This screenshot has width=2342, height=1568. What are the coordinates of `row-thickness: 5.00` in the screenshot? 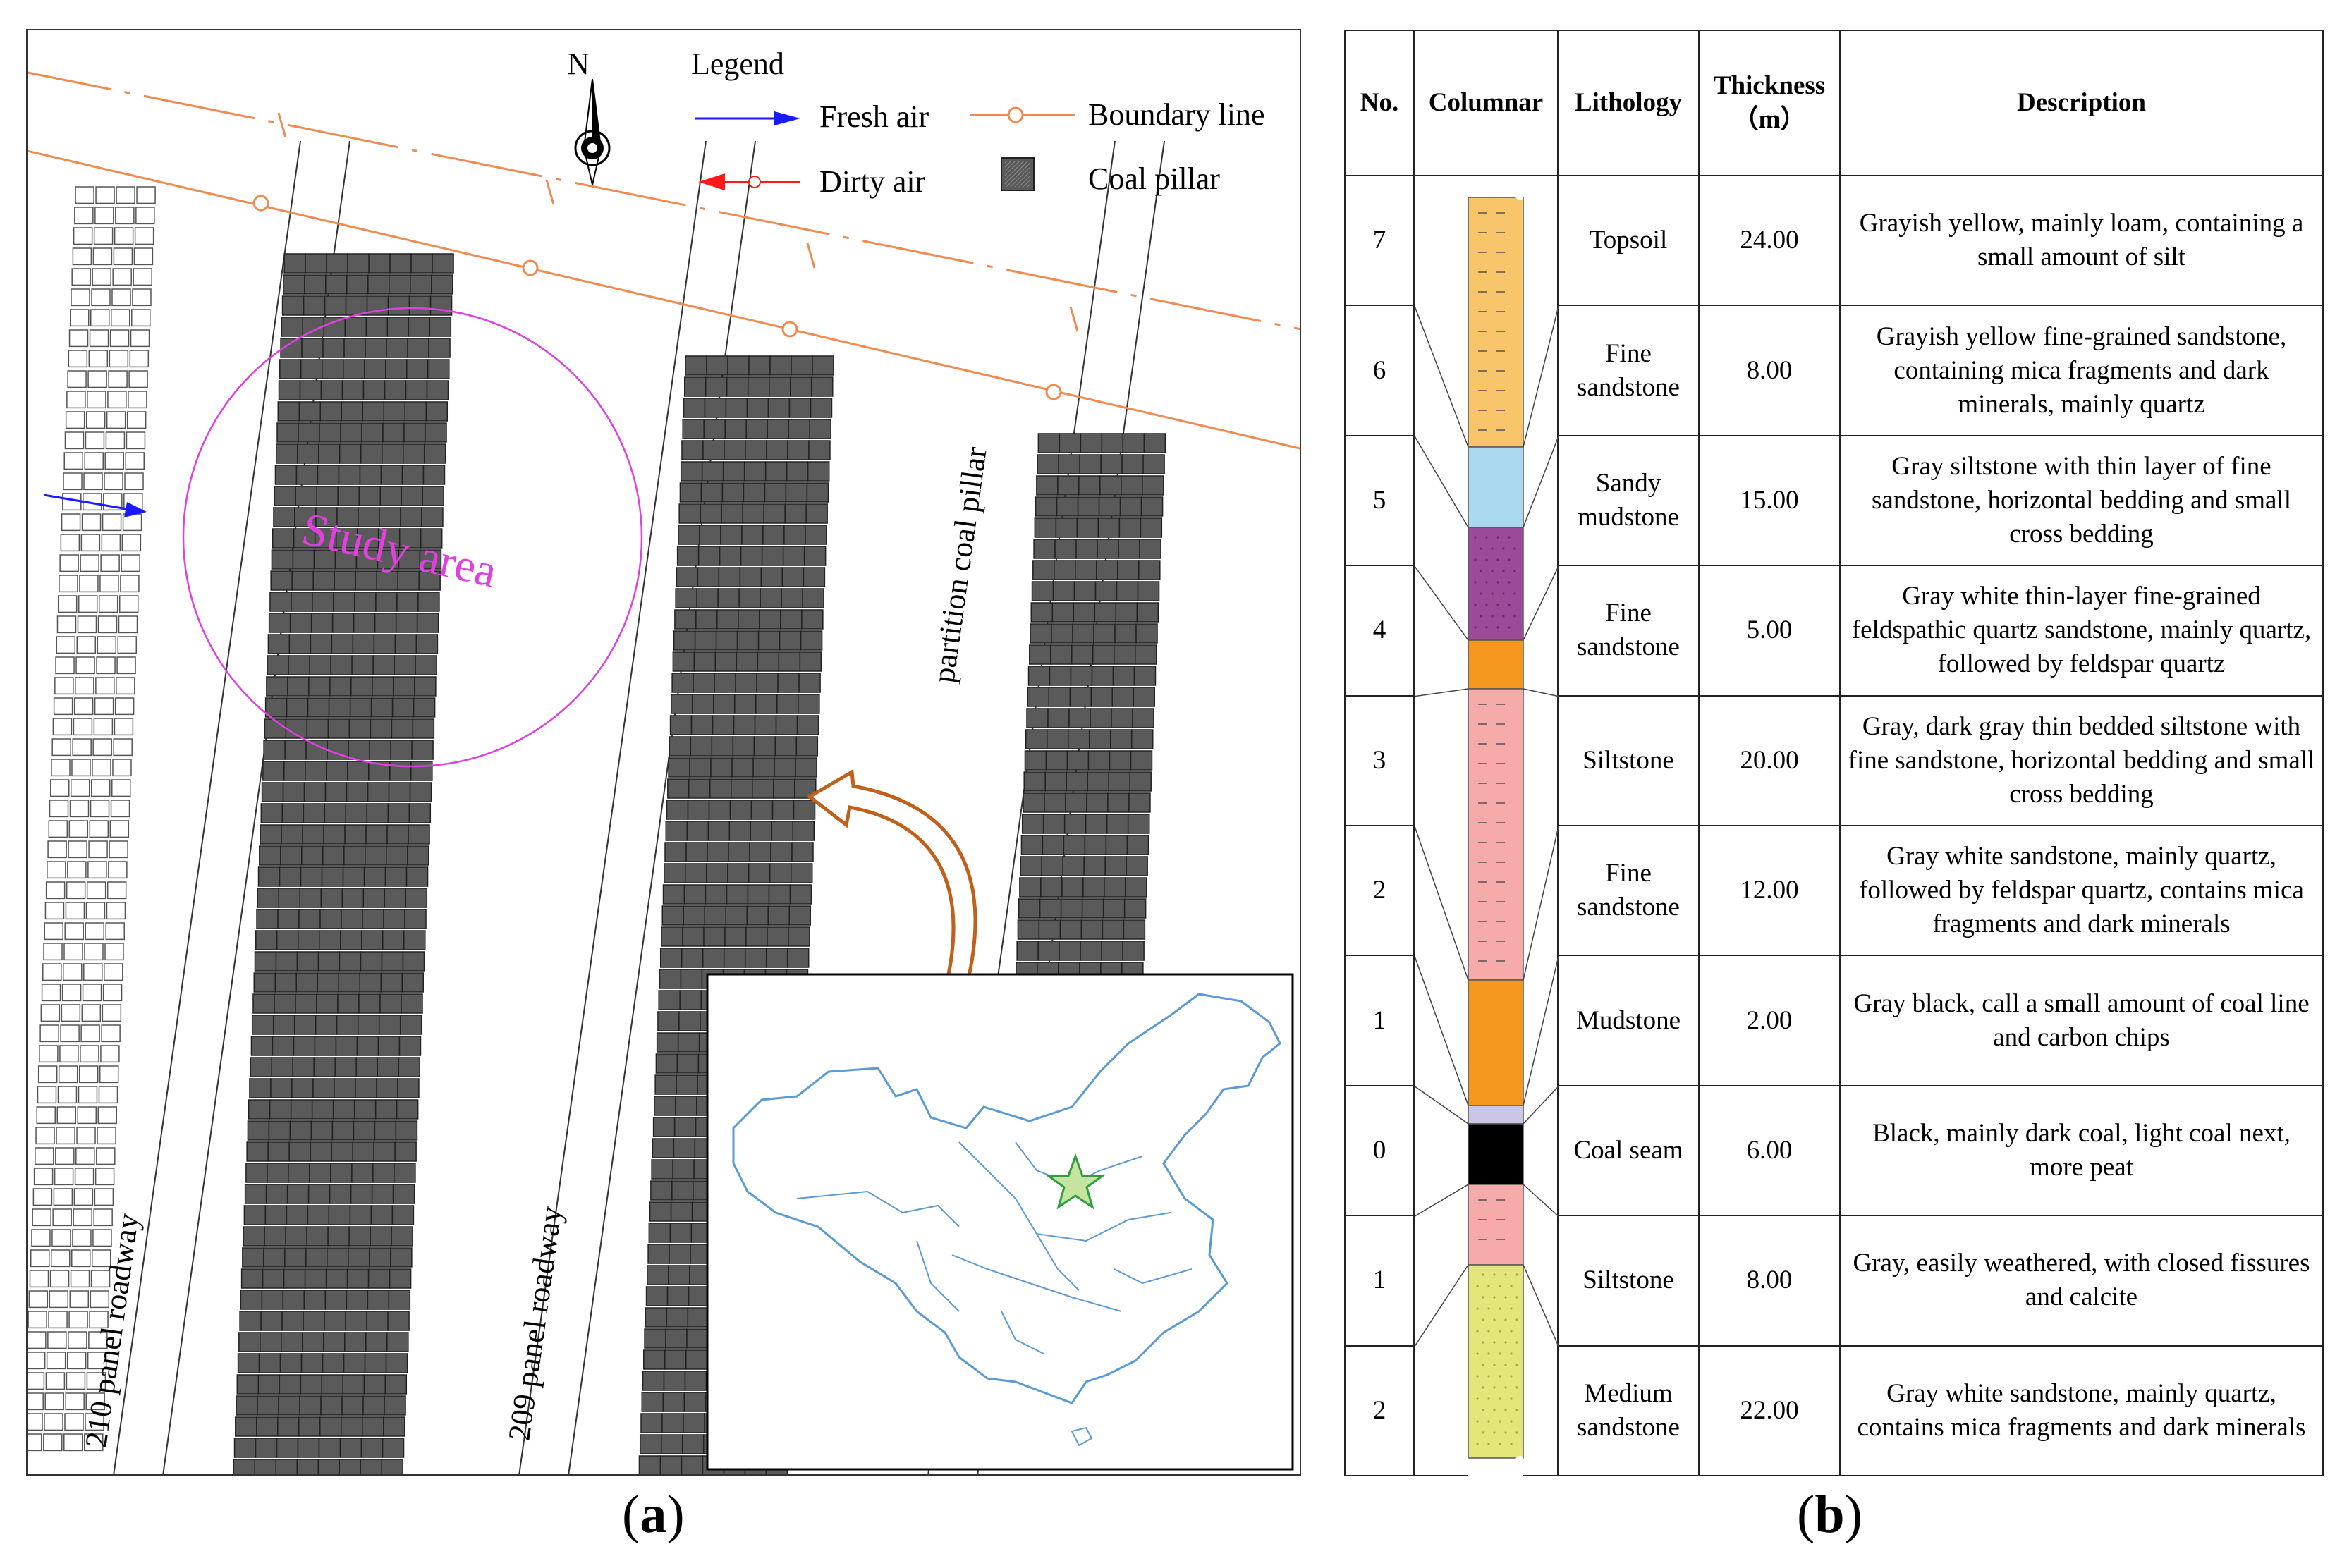 It's located at (1769, 631).